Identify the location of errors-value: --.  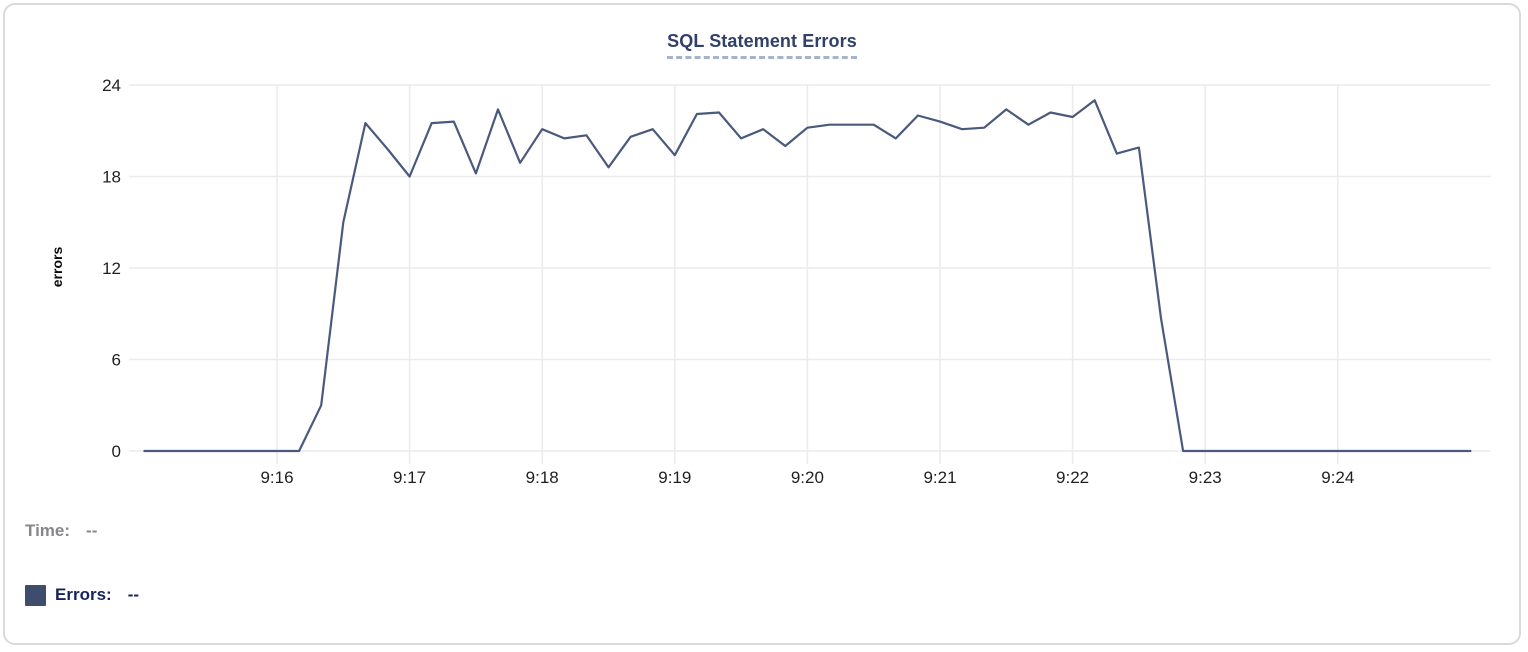
(133, 594).